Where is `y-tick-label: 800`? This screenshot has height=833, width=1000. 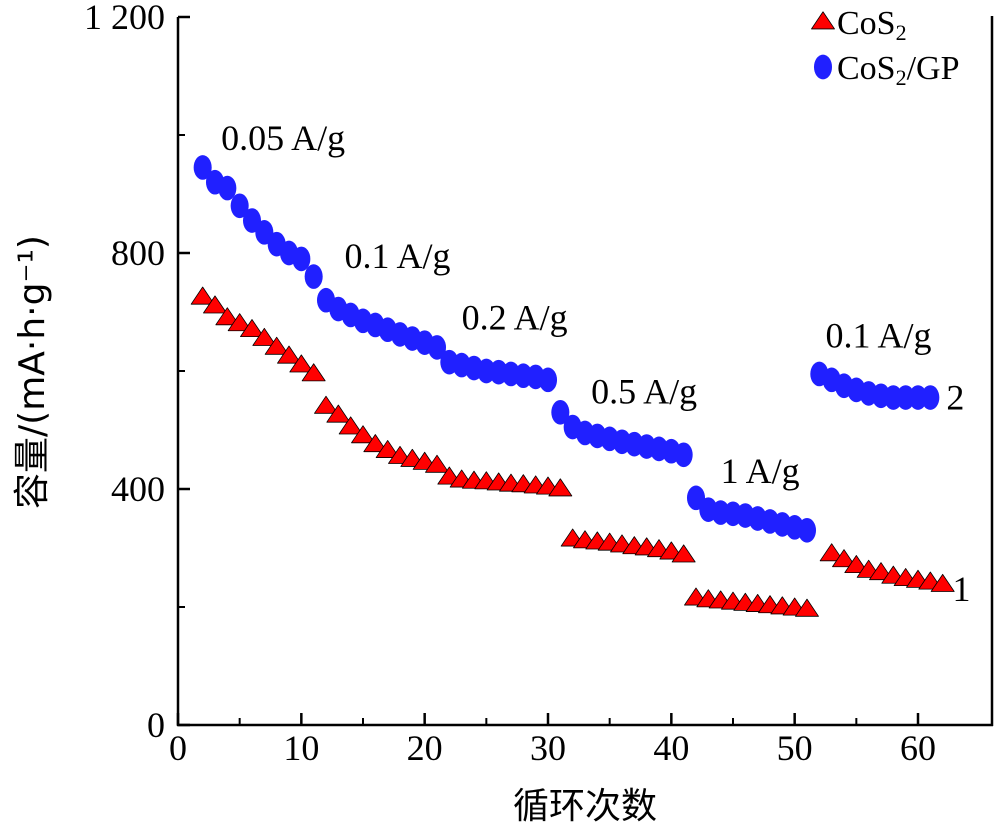
y-tick-label: 800 is located at coordinates (138, 253).